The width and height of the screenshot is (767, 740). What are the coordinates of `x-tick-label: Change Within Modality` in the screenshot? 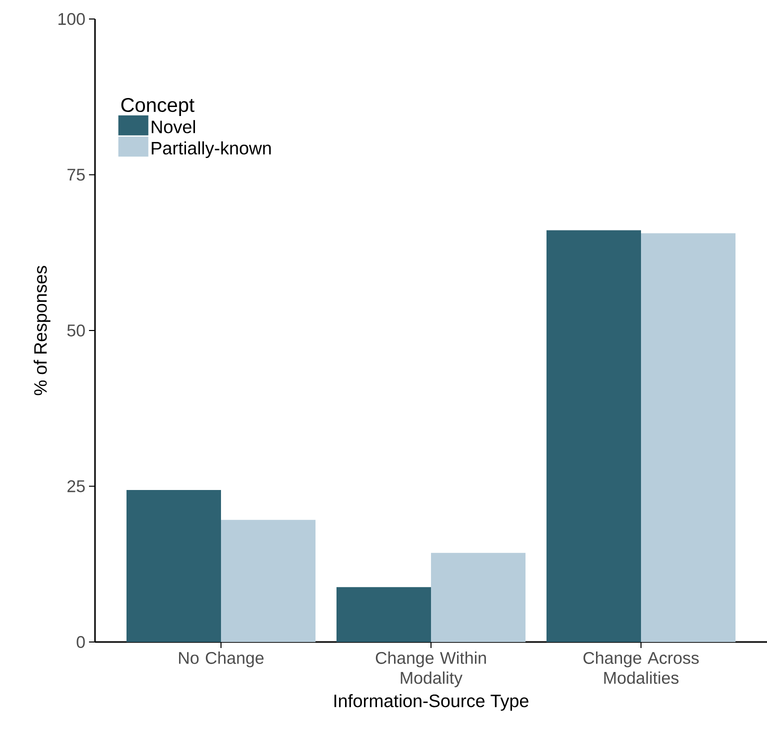 It's located at (431, 670).